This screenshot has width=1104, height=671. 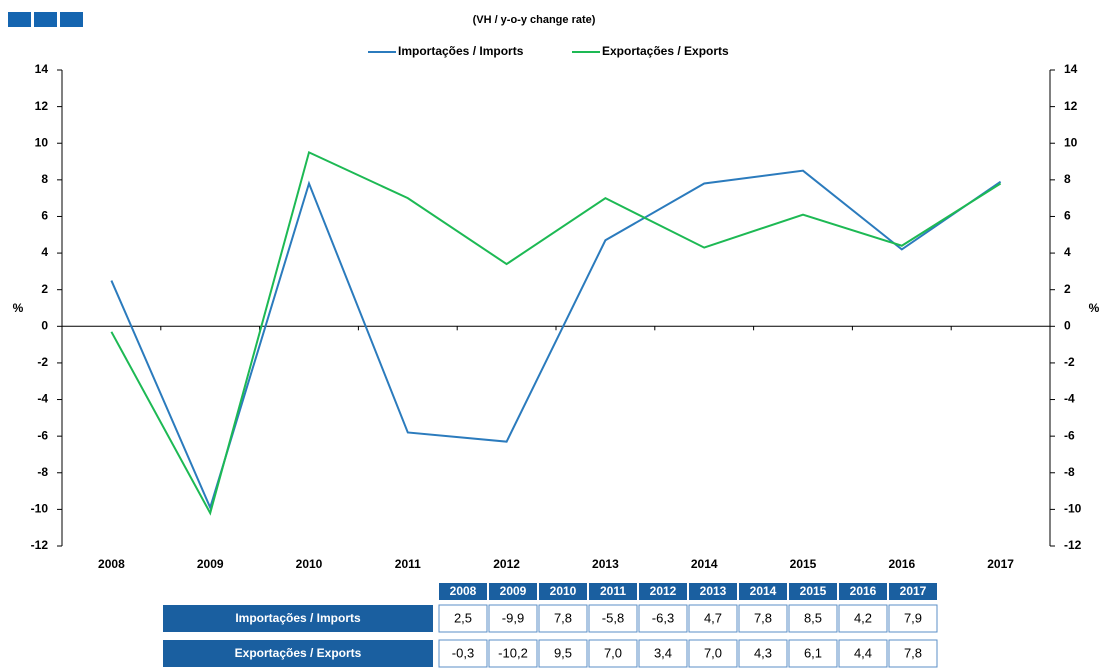 I want to click on table-header: 2008, so click(x=463, y=591).